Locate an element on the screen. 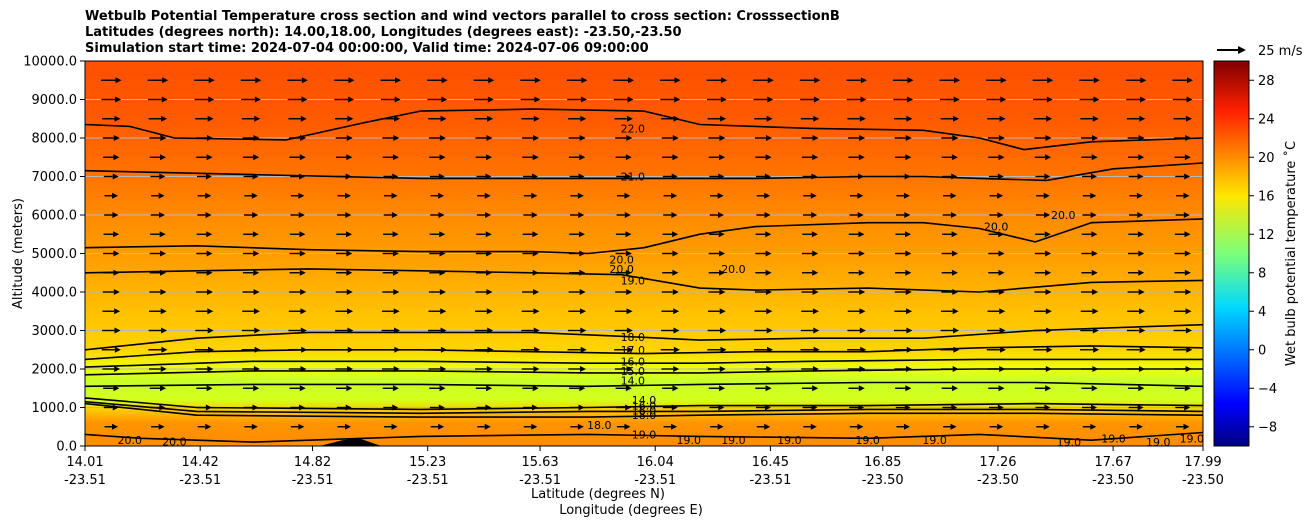 The width and height of the screenshot is (1311, 526). contour-label: 18.0 is located at coordinates (599, 425).